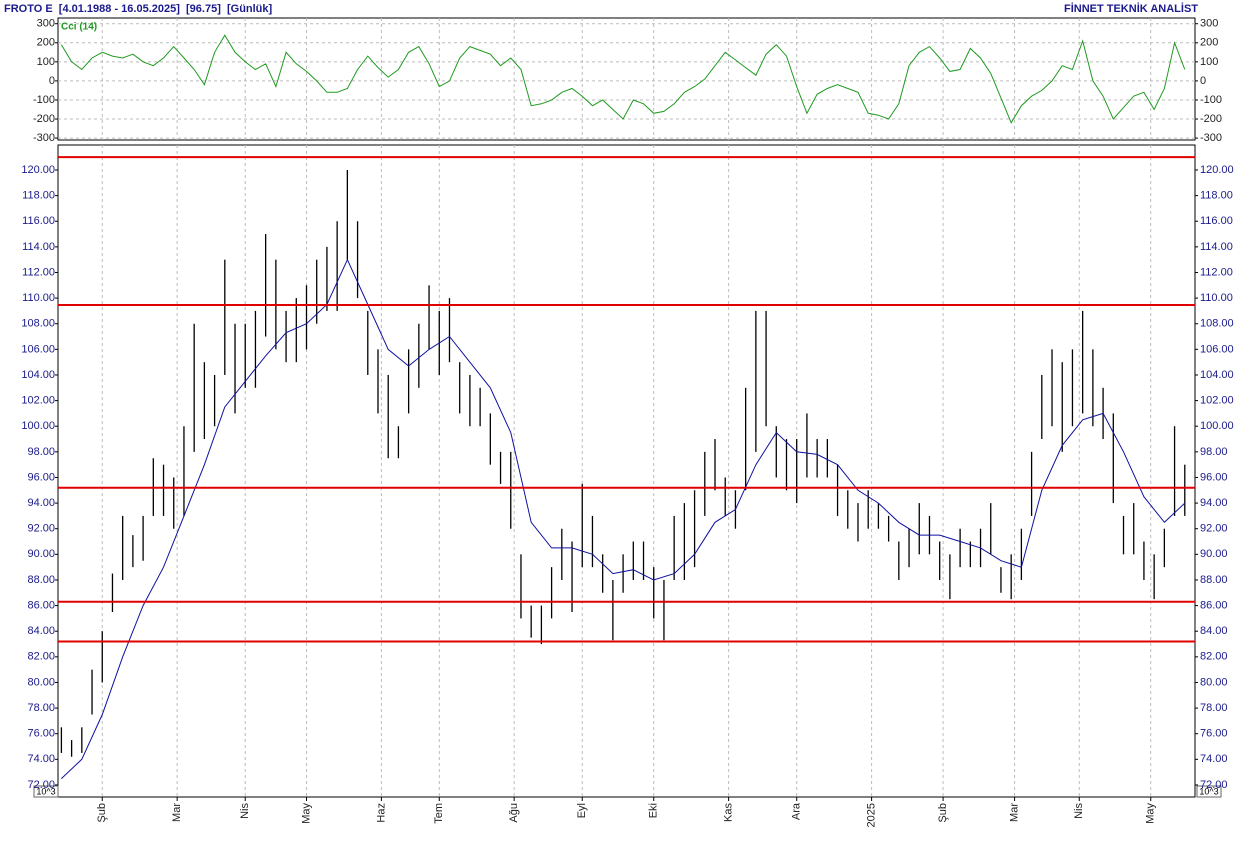 Image resolution: width=1251 pixels, height=841 pixels. I want to click on cci-frame, so click(626, 79).